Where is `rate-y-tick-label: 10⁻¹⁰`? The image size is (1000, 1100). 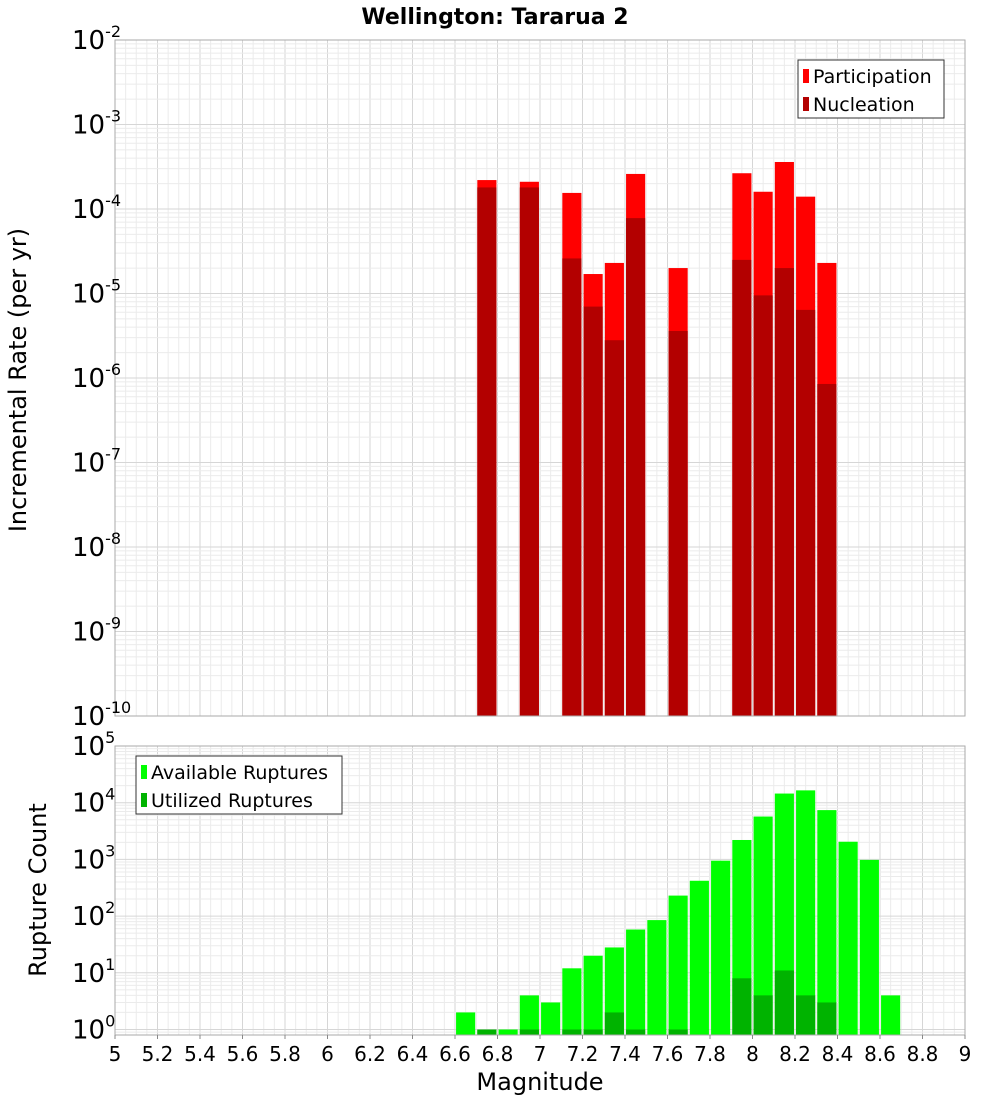 rate-y-tick-label: 10⁻¹⁰ is located at coordinates (101, 715).